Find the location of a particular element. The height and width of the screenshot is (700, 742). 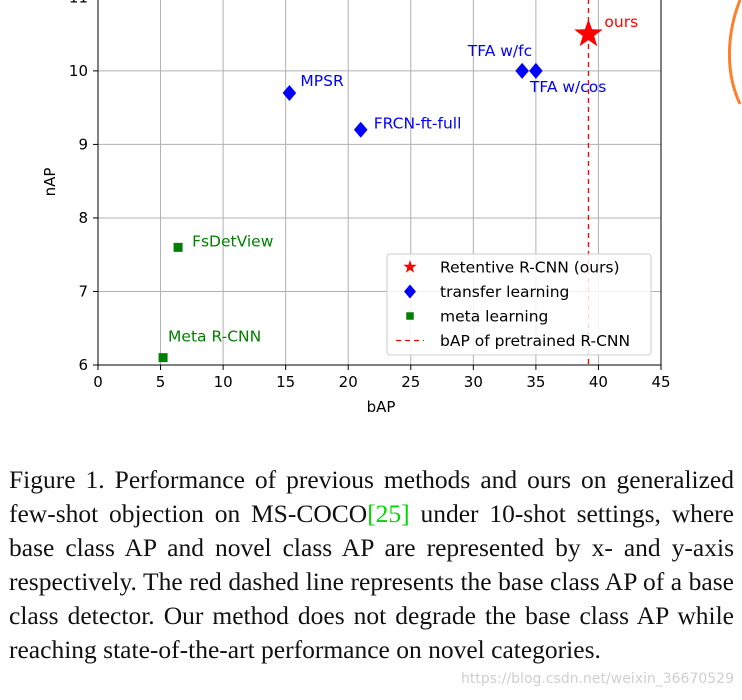

point-frcn-ft-full is located at coordinates (360, 129).